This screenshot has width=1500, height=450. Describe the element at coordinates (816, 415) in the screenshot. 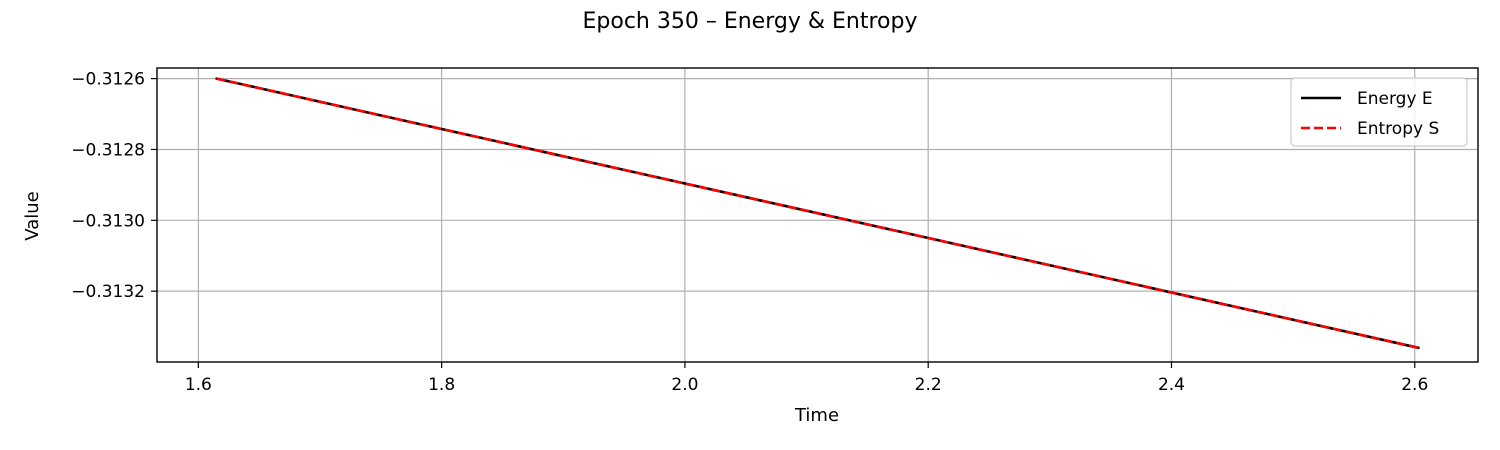

I see `x-axis-label: Time` at that location.